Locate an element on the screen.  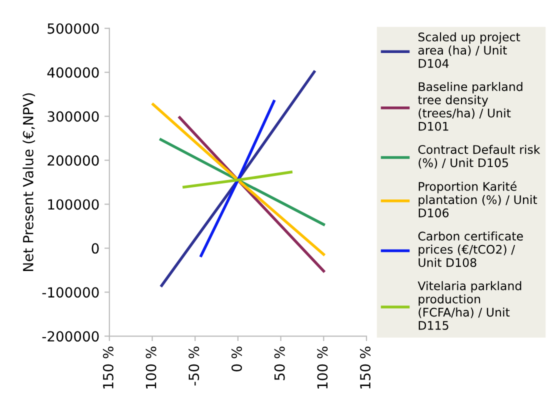
y-tick-label: 500000 is located at coordinates (73, 28).